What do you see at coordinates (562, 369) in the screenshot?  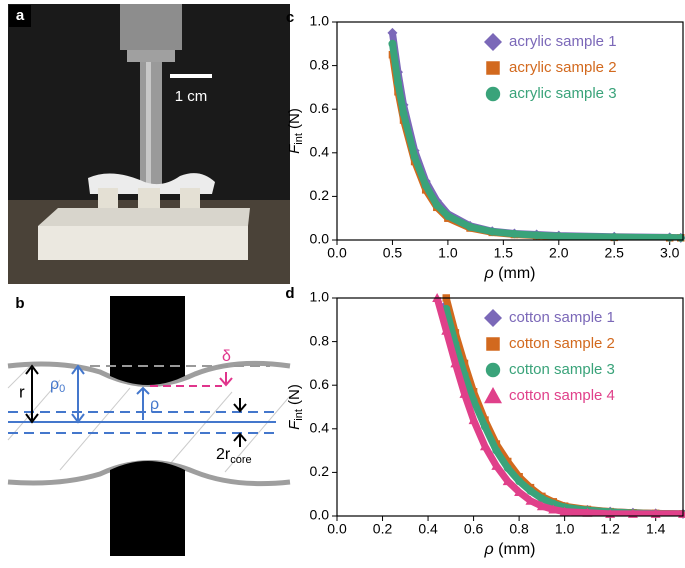 I see `legend-label: cotton sample 3` at bounding box center [562, 369].